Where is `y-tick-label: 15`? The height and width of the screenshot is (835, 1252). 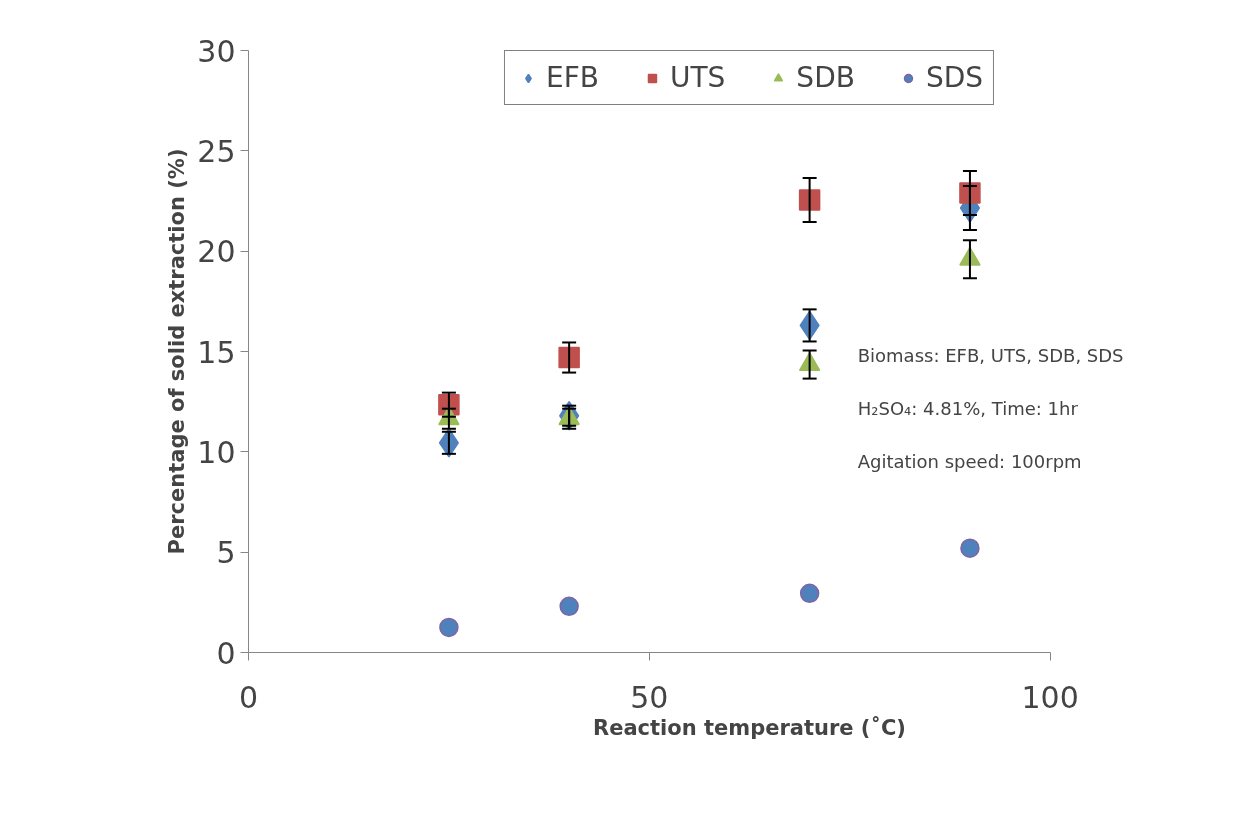
y-tick-label: 15 is located at coordinates (216, 352).